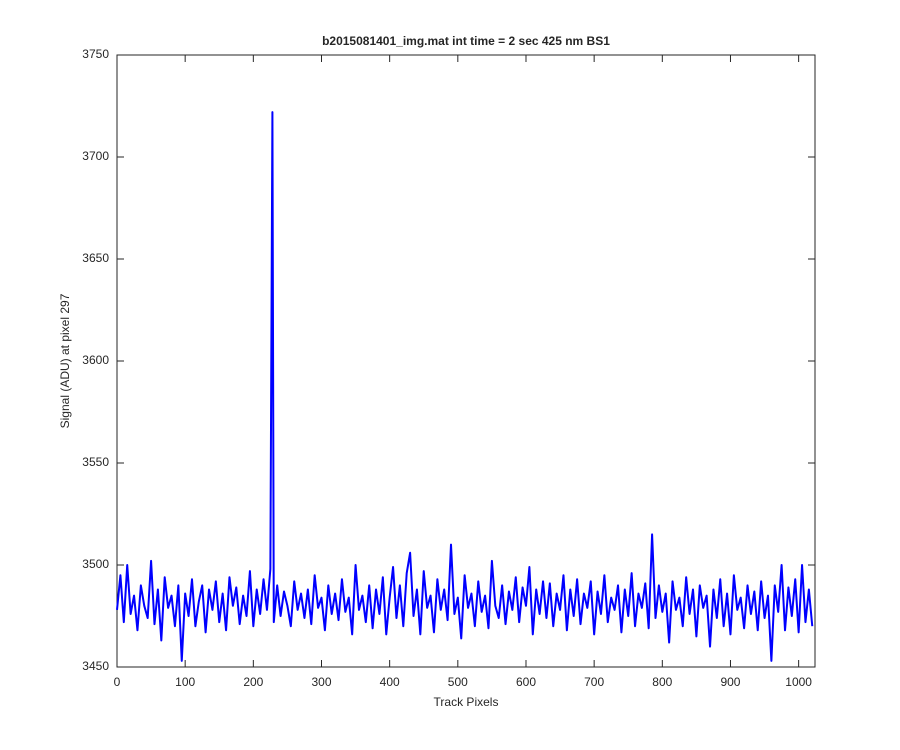  What do you see at coordinates (253, 682) in the screenshot?
I see `x-tick-label: 200` at bounding box center [253, 682].